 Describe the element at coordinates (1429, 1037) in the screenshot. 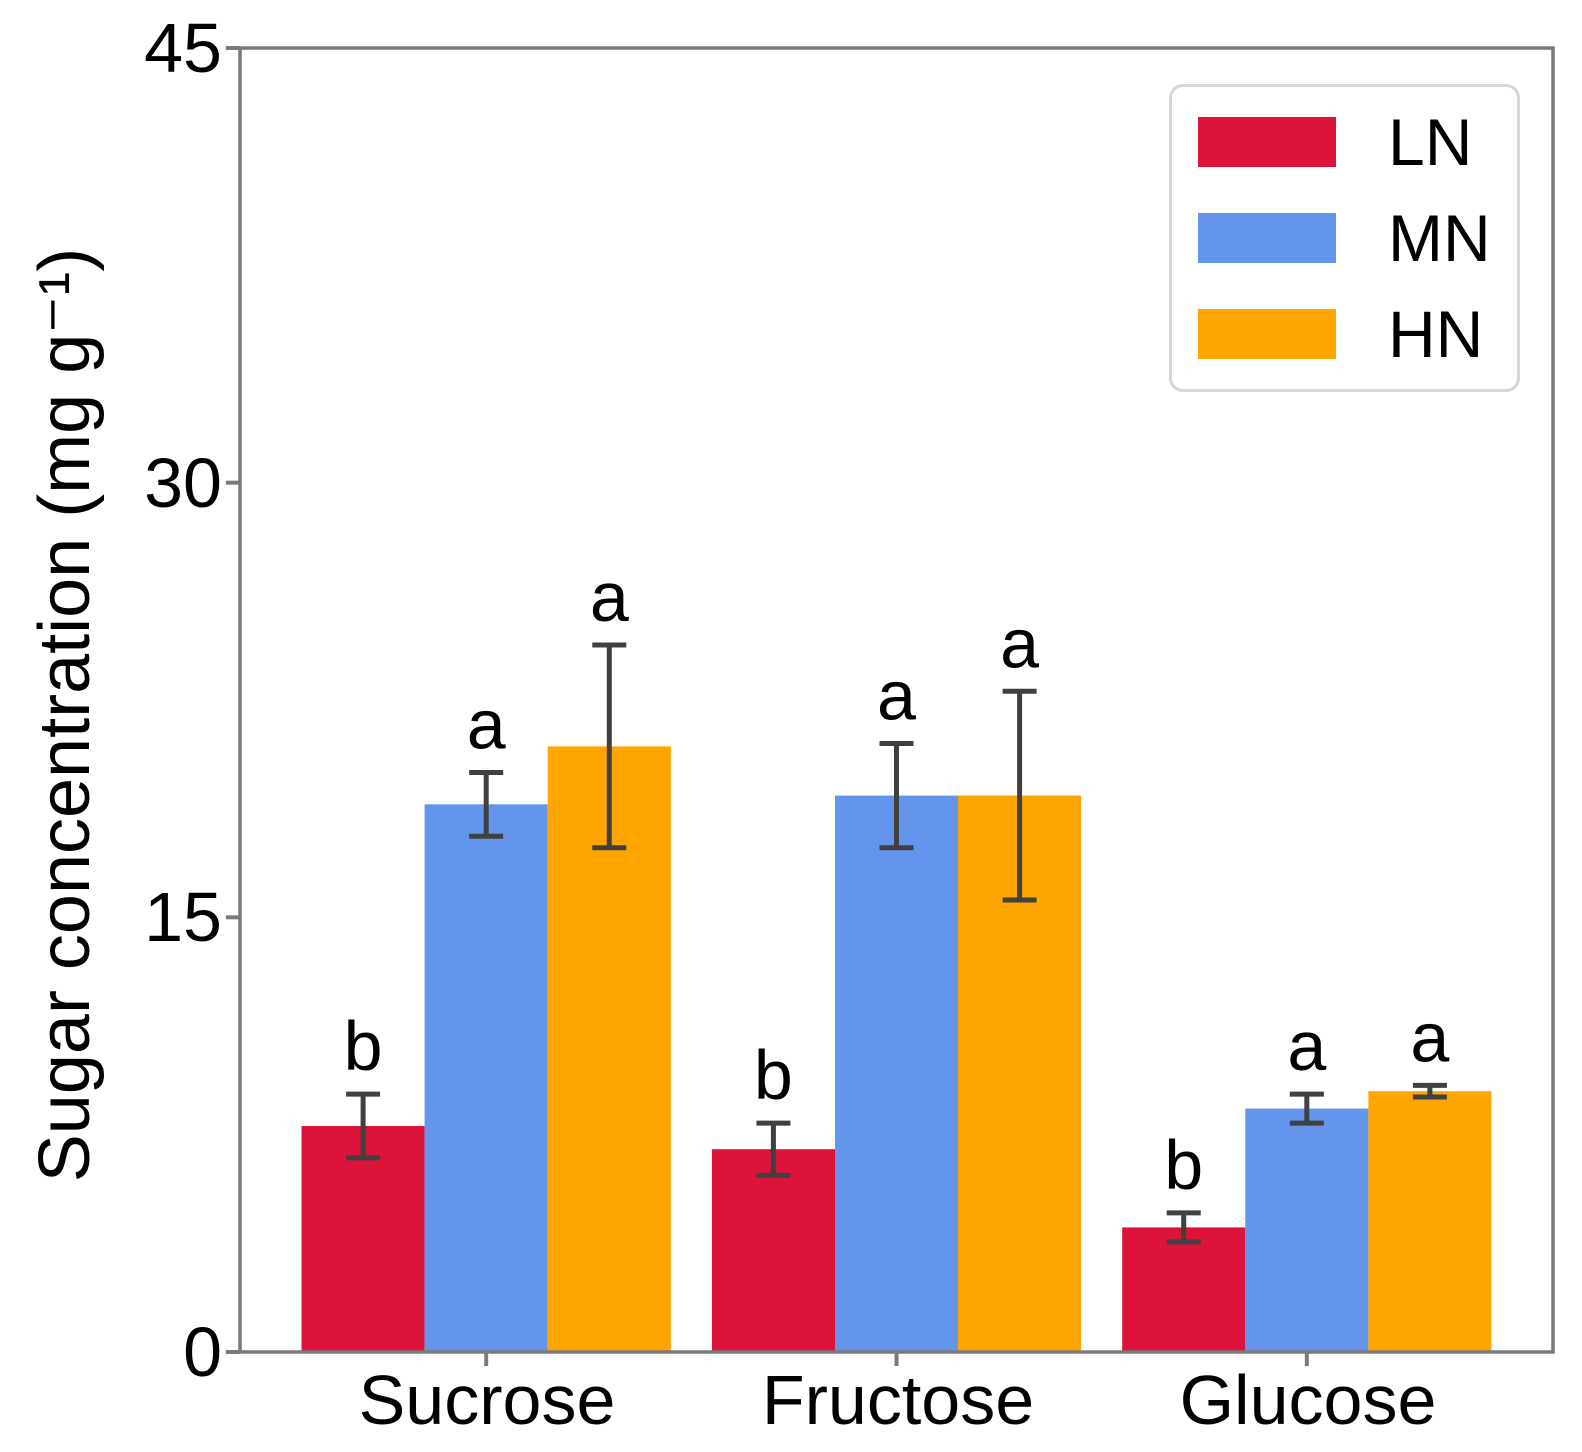

I see `sig-letter-glucose-hn: a` at that location.